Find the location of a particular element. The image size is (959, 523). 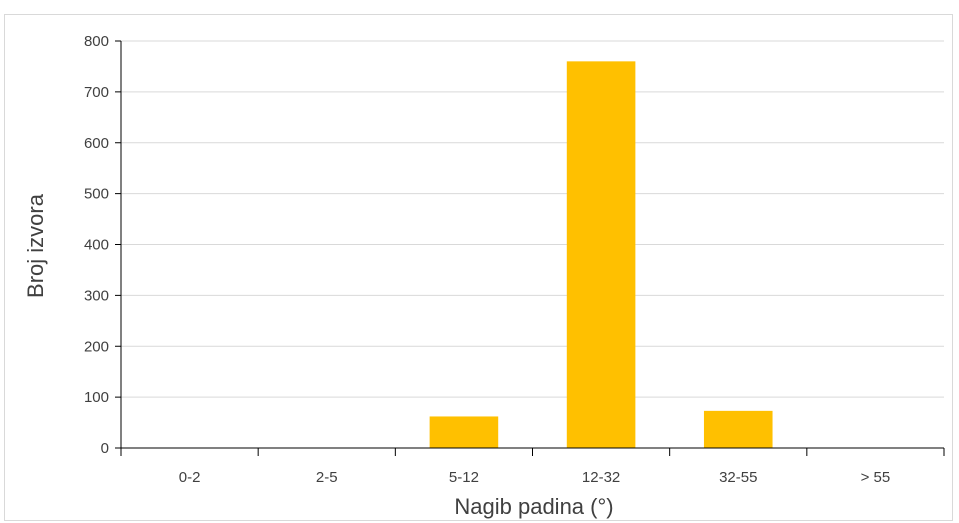

y-tick-label: 700 is located at coordinates (96, 92).